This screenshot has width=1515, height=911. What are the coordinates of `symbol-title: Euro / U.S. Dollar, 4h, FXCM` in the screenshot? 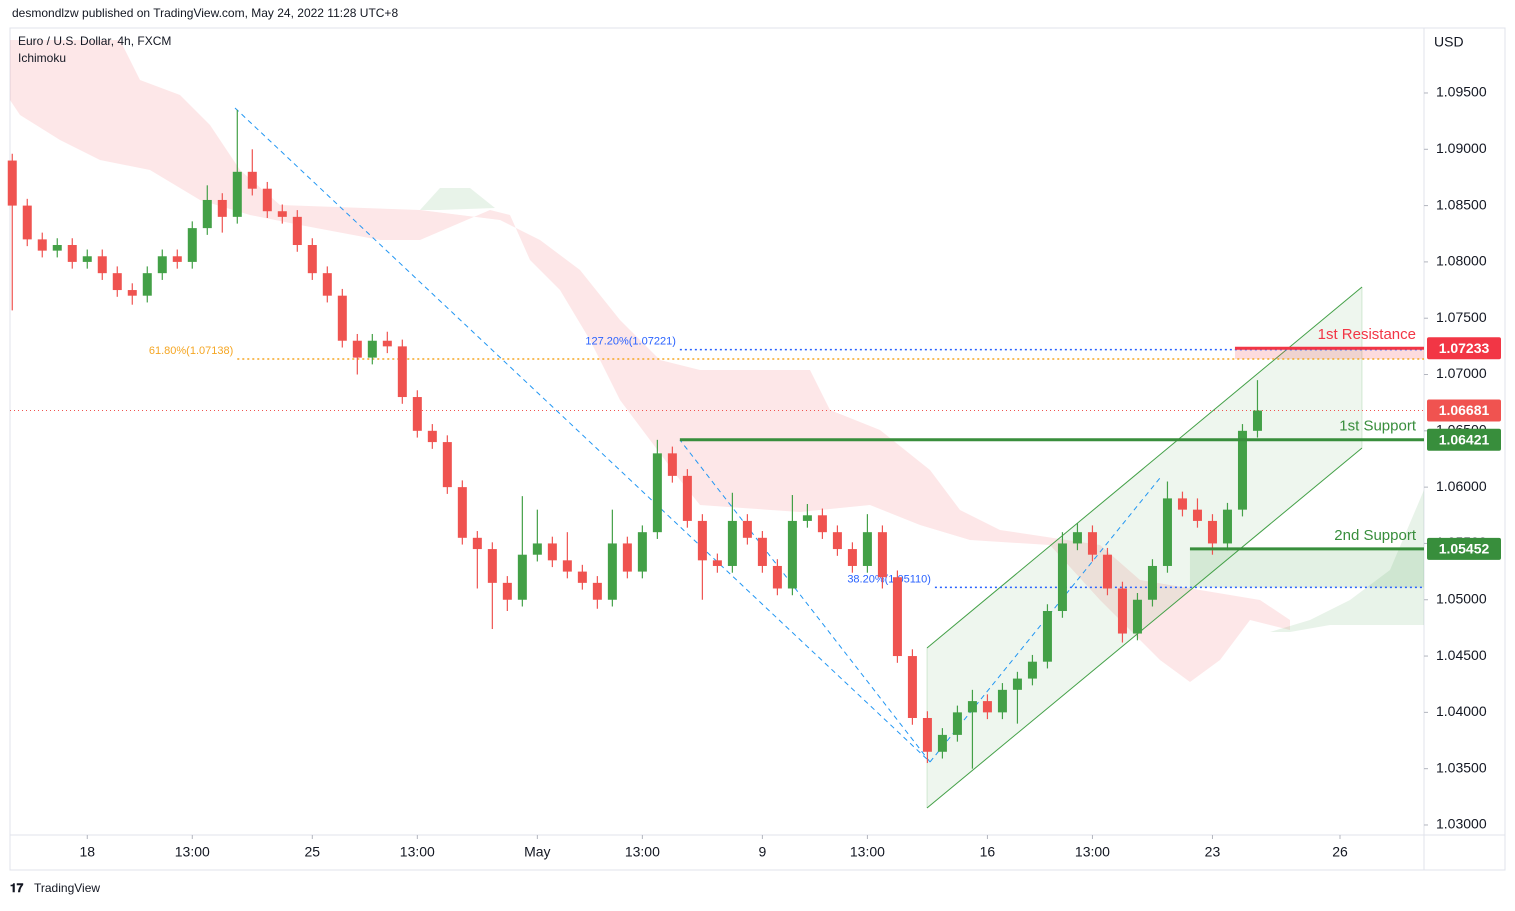 It's located at (94, 41).